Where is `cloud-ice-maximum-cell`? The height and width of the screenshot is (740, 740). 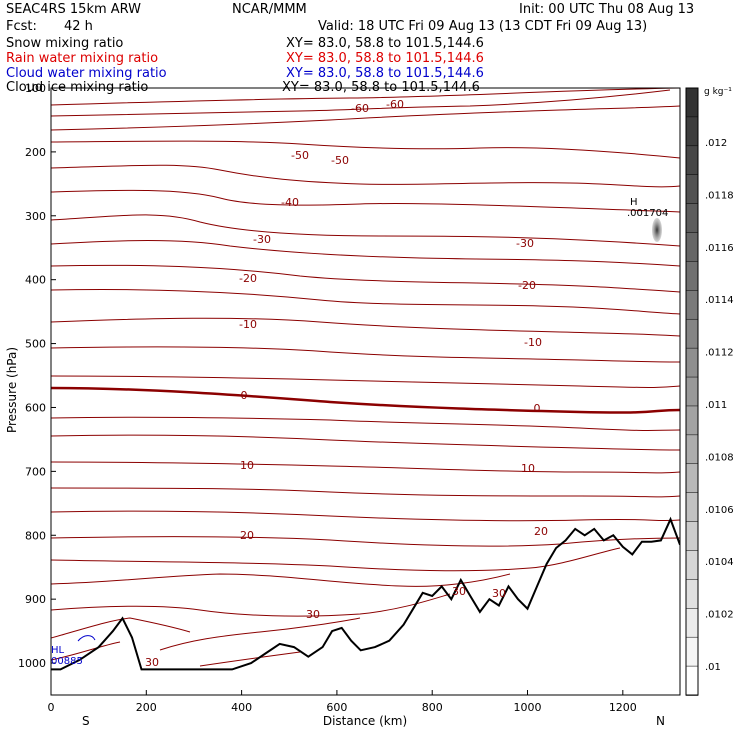 cloud-ice-maximum-cell is located at coordinates (657, 230).